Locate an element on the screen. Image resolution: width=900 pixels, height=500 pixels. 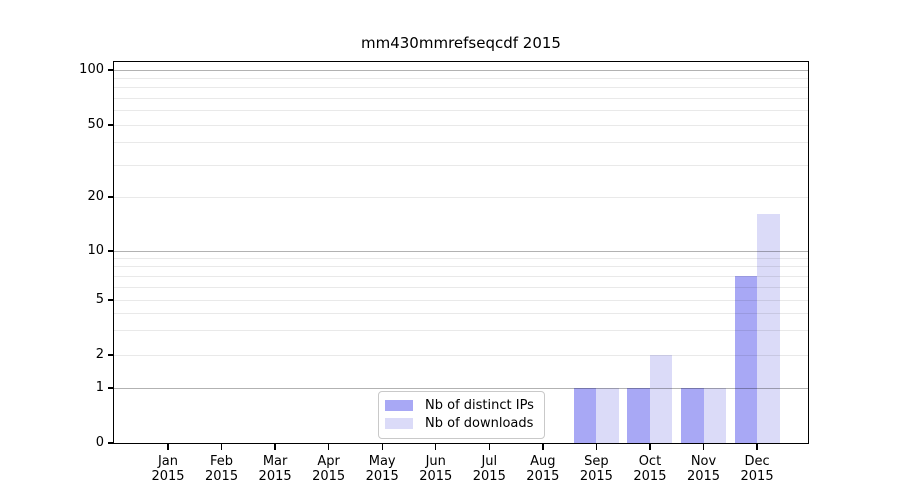
x-tick-month: Jan is located at coordinates (168, 461).